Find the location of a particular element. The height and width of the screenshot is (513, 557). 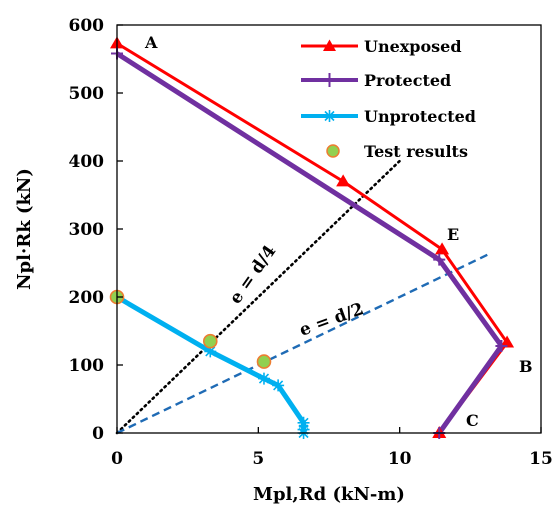

x-tick-label: 10 is located at coordinates (400, 459).